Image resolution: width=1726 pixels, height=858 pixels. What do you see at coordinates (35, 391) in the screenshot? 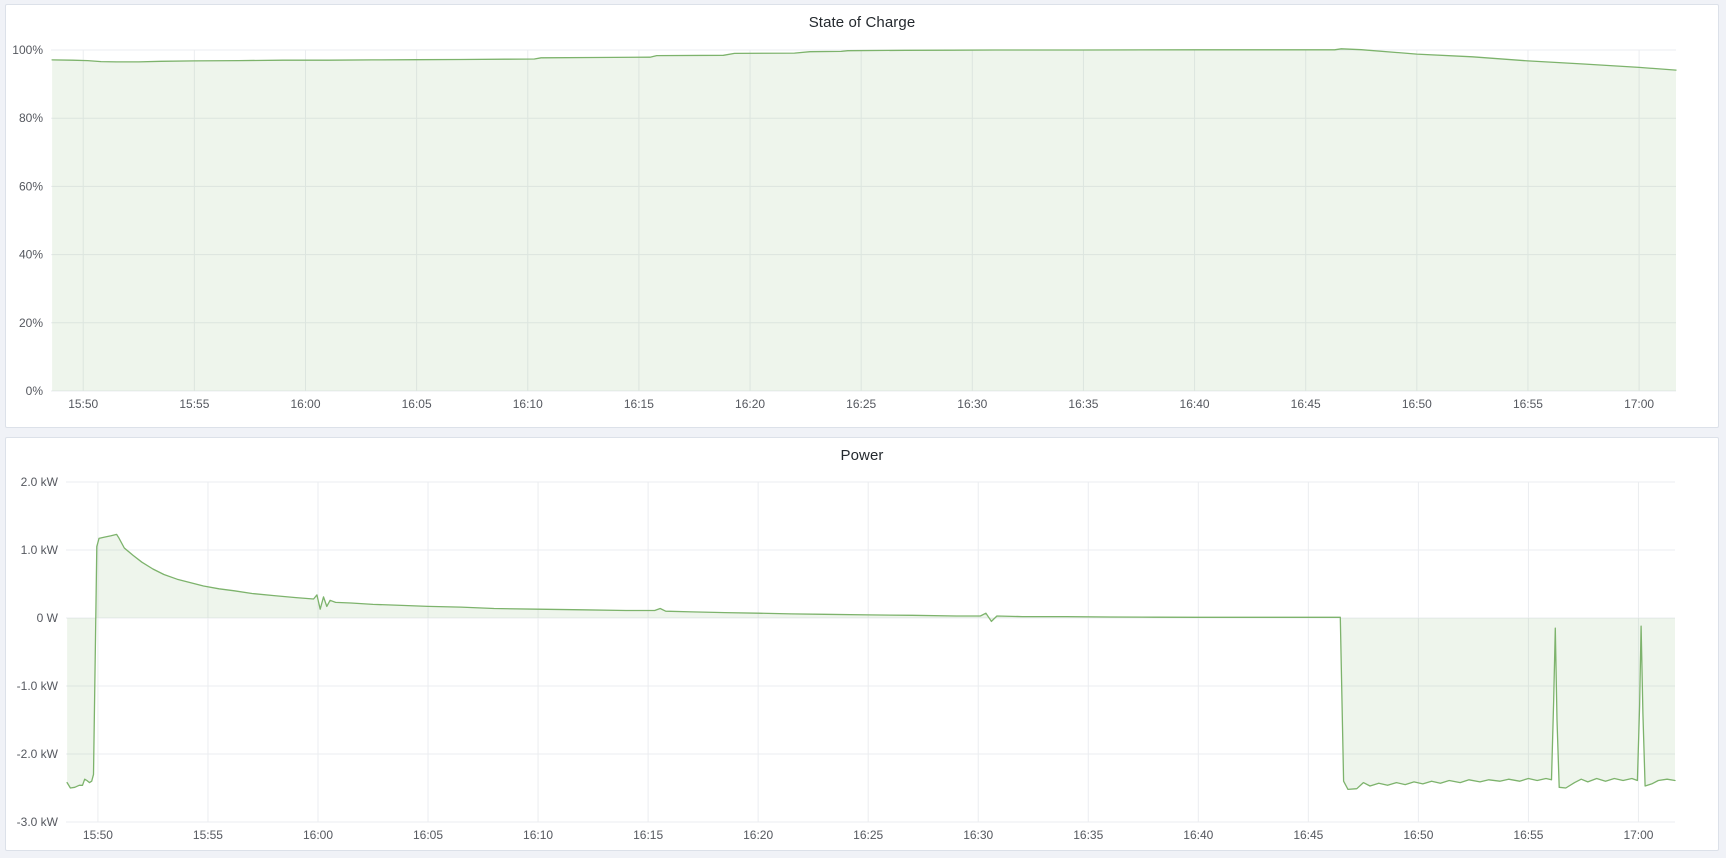
I see `y-tick-label: 0%` at bounding box center [35, 391].